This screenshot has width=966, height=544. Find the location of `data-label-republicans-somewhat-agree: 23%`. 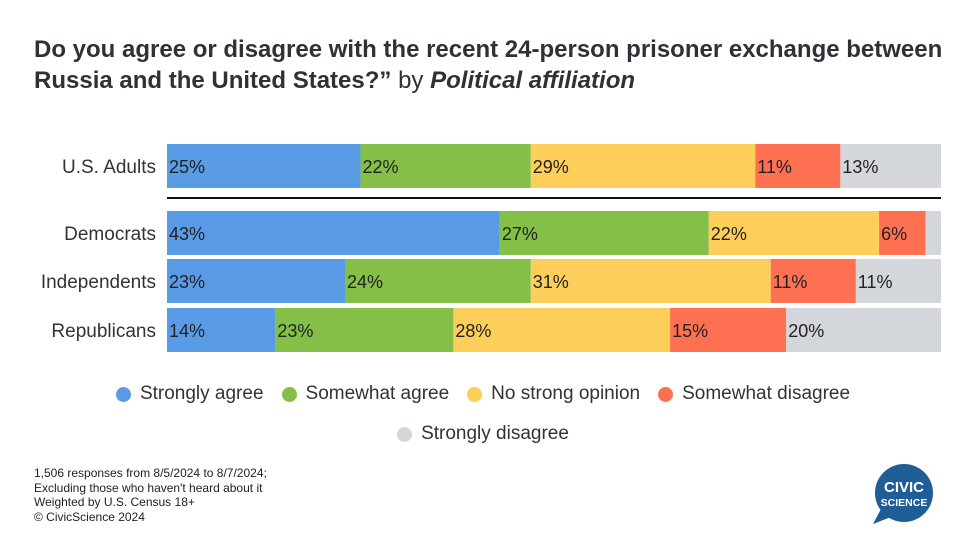

data-label-republicans-somewhat-agree: 23% is located at coordinates (295, 331).